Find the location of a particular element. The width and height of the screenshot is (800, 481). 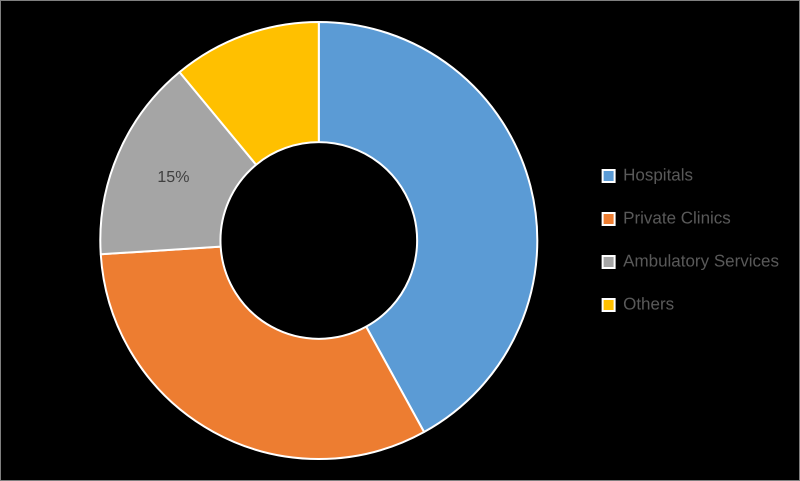

legend-label: Private Clinics is located at coordinates (677, 218).